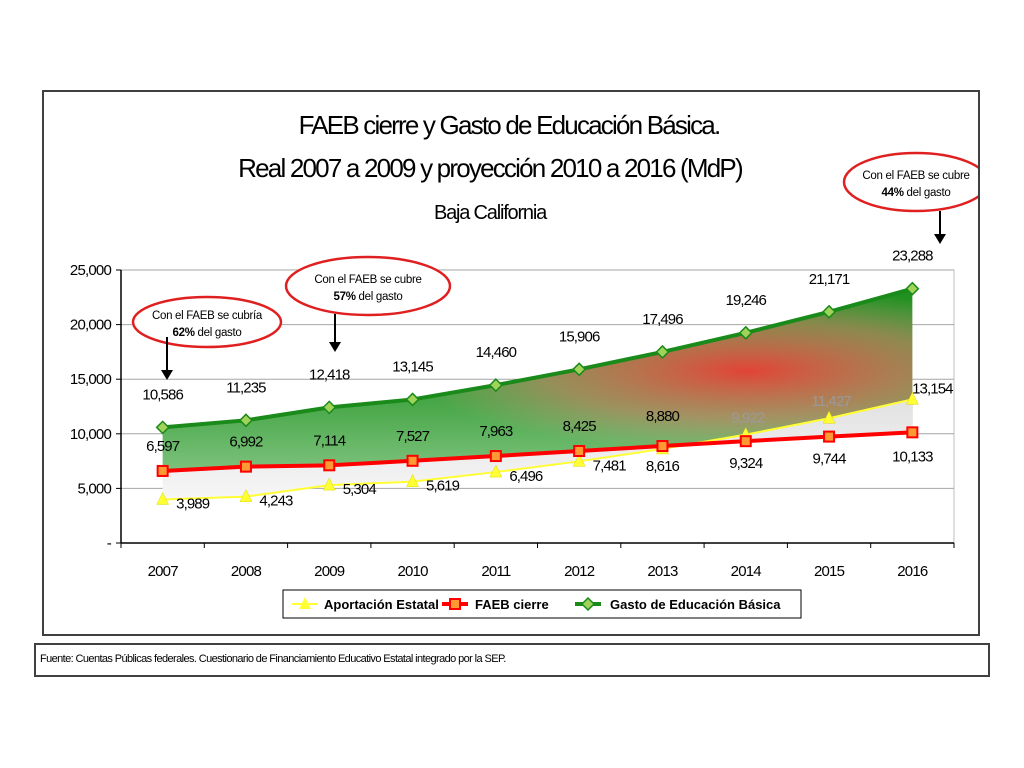  Describe the element at coordinates (91, 325) in the screenshot. I see `y-tick-label: 20,000` at that location.